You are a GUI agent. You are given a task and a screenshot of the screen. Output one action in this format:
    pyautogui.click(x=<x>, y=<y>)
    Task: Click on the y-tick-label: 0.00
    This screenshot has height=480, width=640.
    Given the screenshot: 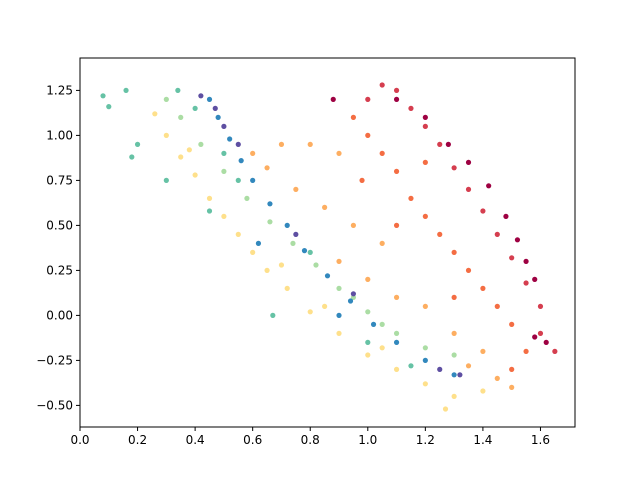 What is the action you would take?
    pyautogui.click(x=59, y=315)
    